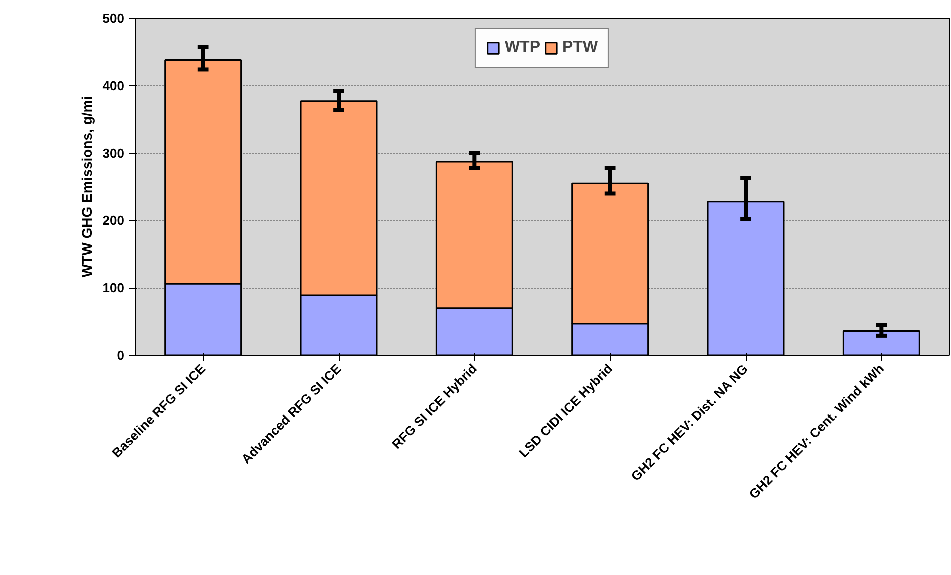  What do you see at coordinates (113, 220) in the screenshot?
I see `y-tick-label: 200` at bounding box center [113, 220].